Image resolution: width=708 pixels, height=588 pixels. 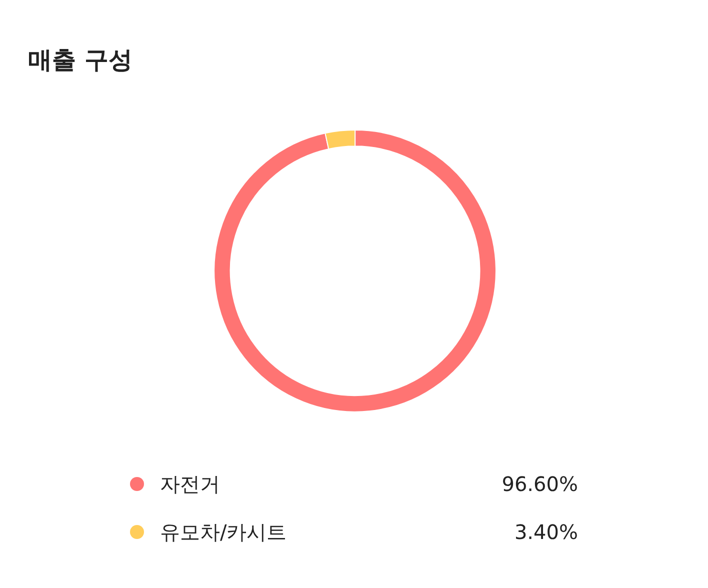 I want to click on chart-title: 매출 구성, so click(x=80, y=60).